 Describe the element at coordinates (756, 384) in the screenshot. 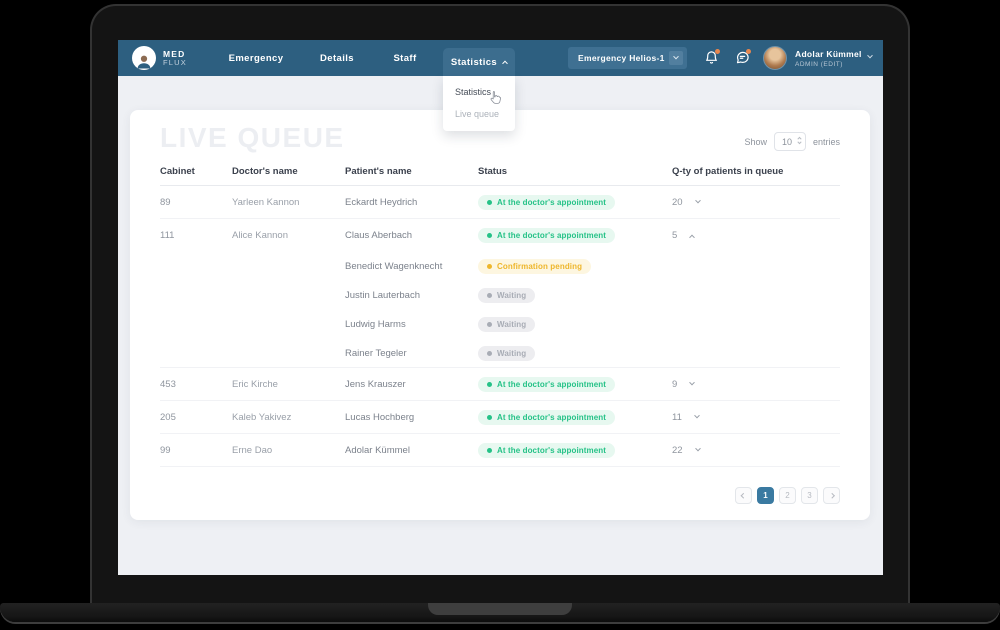

I see `qty-cell: 9` at that location.